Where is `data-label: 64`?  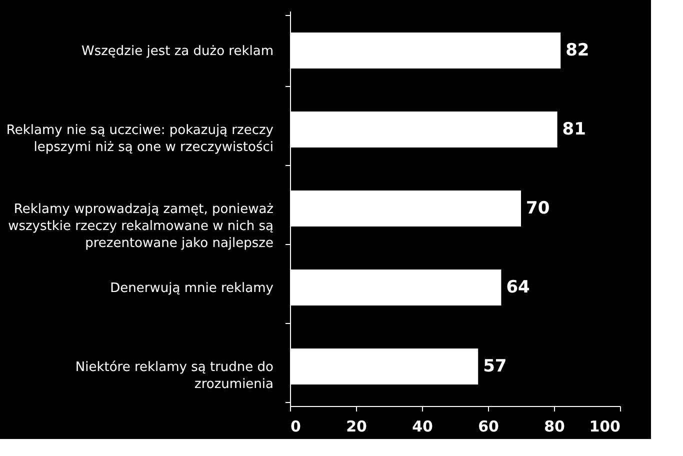 data-label: 64 is located at coordinates (518, 288).